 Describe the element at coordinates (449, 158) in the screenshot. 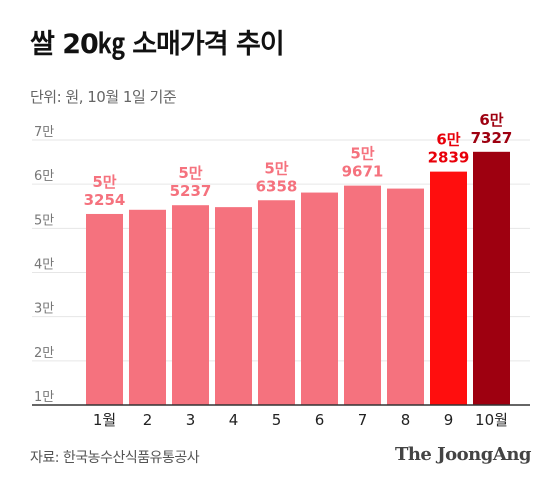

I see `data-label-value: 2839` at that location.